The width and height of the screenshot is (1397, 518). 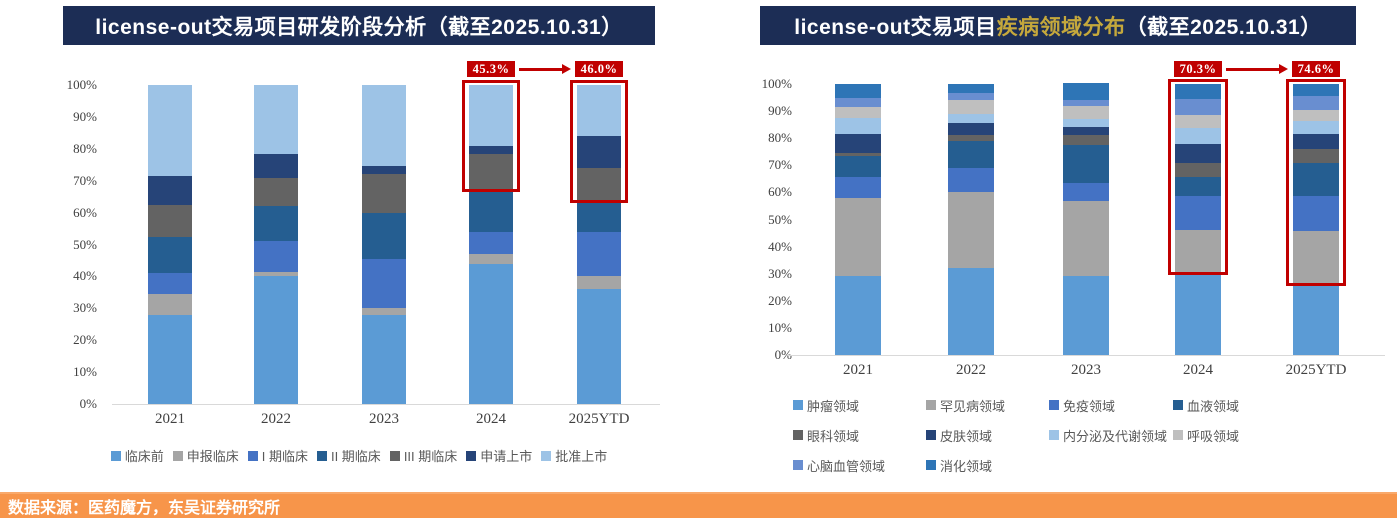 What do you see at coordinates (780, 327) in the screenshot?
I see `y-axis-tick: 10%` at bounding box center [780, 327].